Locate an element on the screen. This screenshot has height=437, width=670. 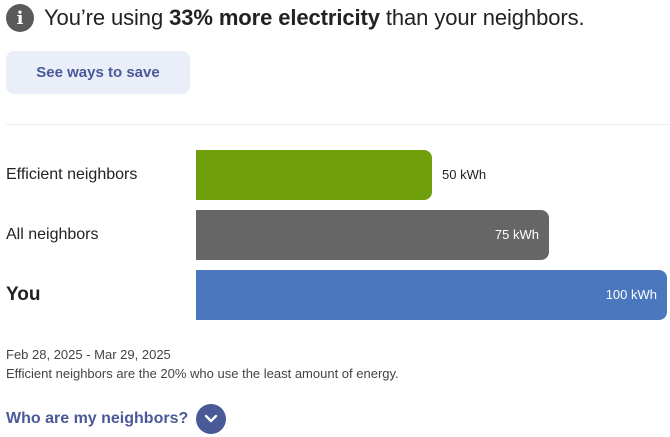
bar-value-you: 100 kWh is located at coordinates (631, 294).